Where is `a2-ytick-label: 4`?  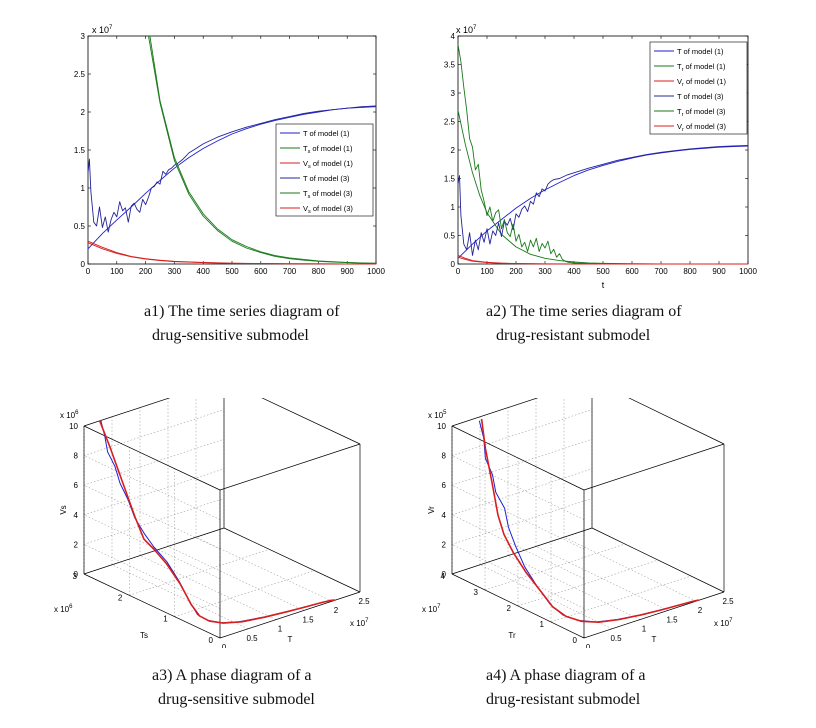 a2-ytick-label: 4 is located at coordinates (453, 36).